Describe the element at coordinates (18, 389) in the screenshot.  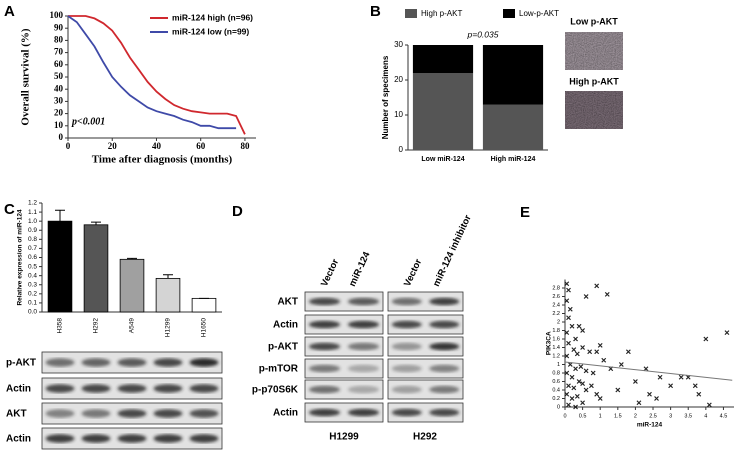
I see `blot-label: Actin` at that location.